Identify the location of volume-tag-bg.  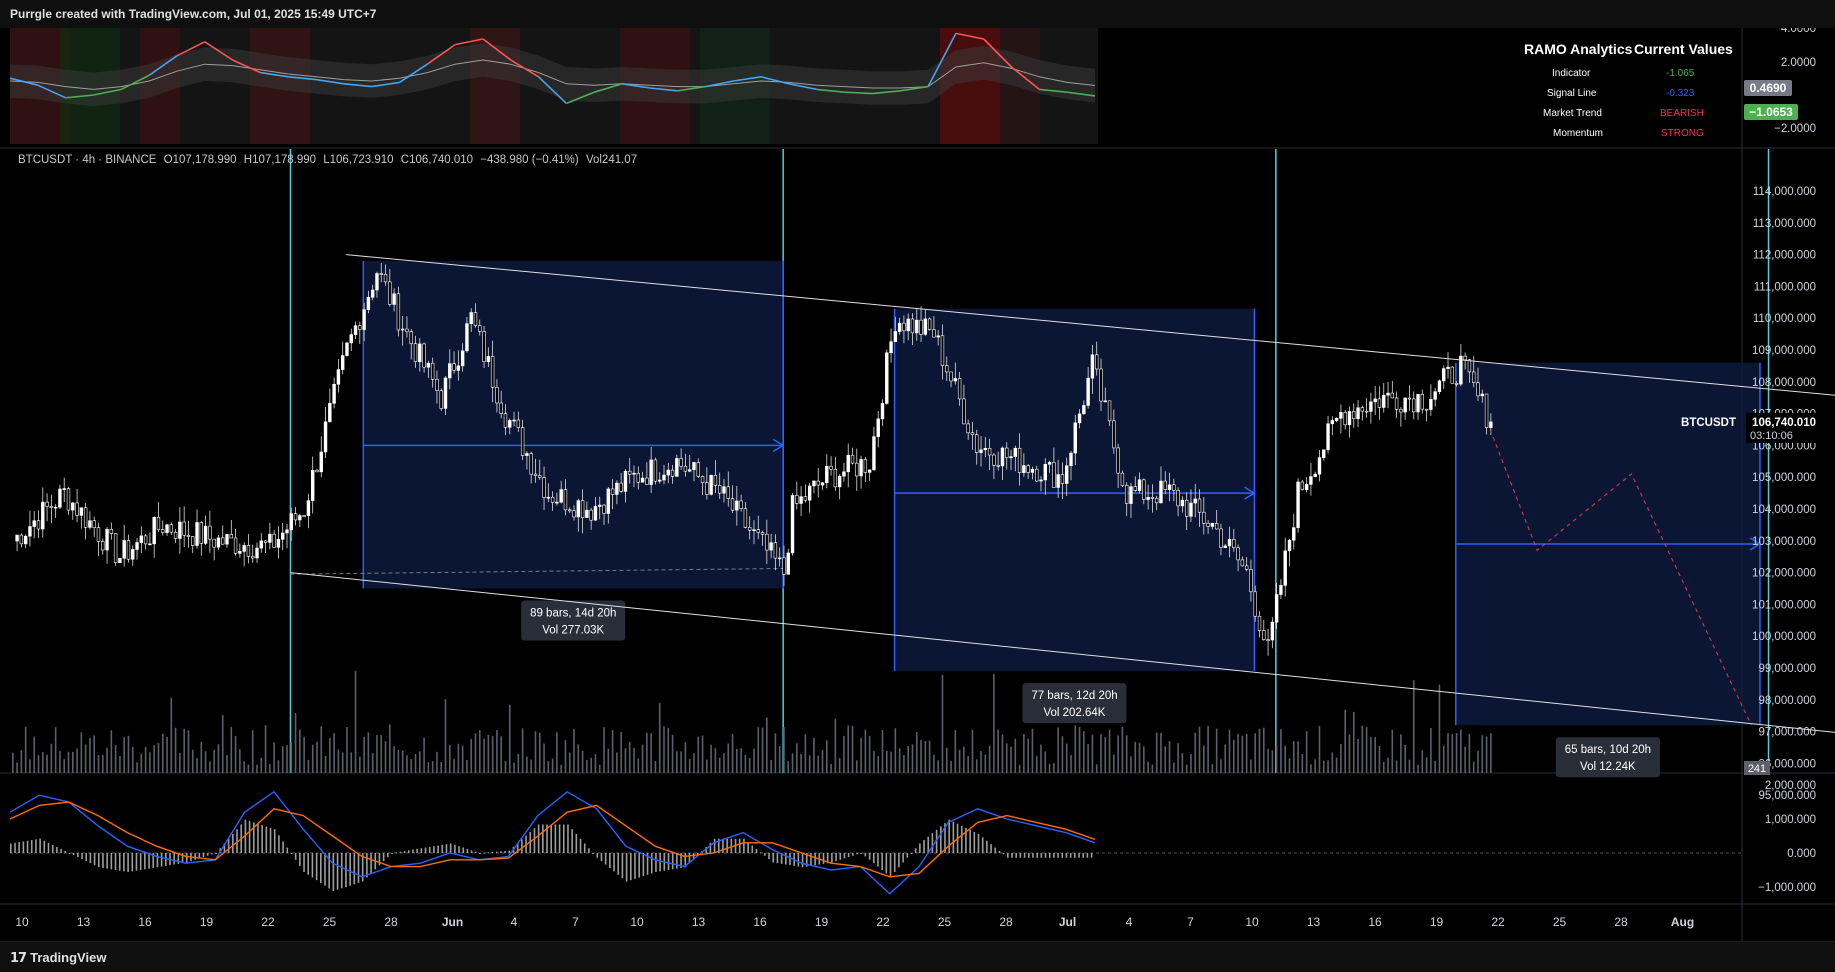
(1757, 768).